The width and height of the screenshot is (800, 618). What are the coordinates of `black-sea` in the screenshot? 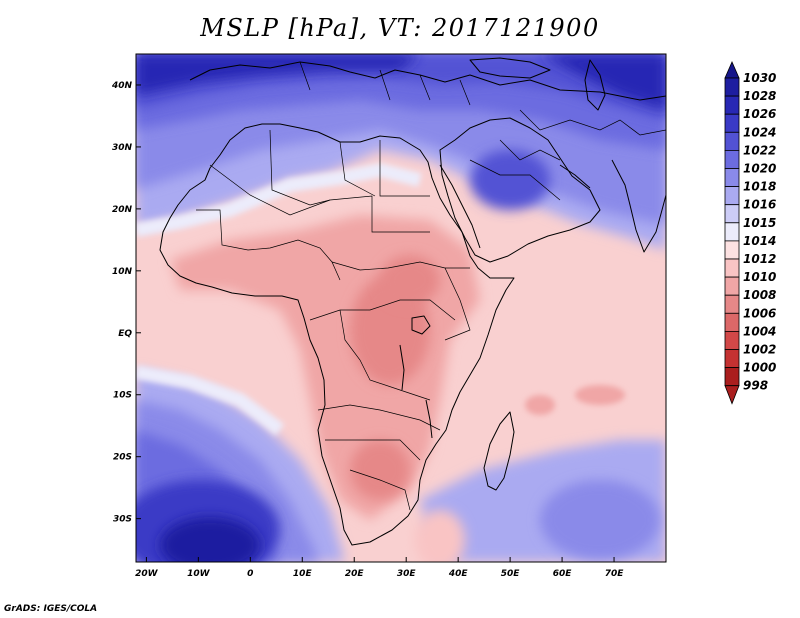 It's located at (510, 68).